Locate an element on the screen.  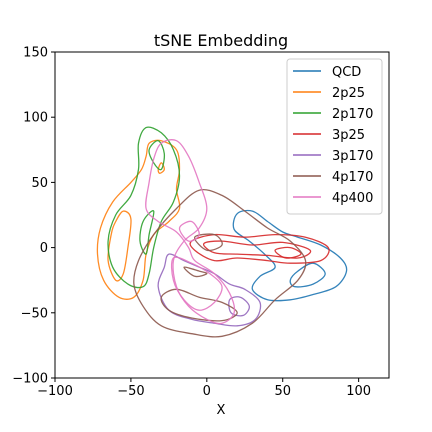
legend: QCD 2p25 2p170 3p25 3p170 4p170 4p400 is located at coordinates (334, 136).